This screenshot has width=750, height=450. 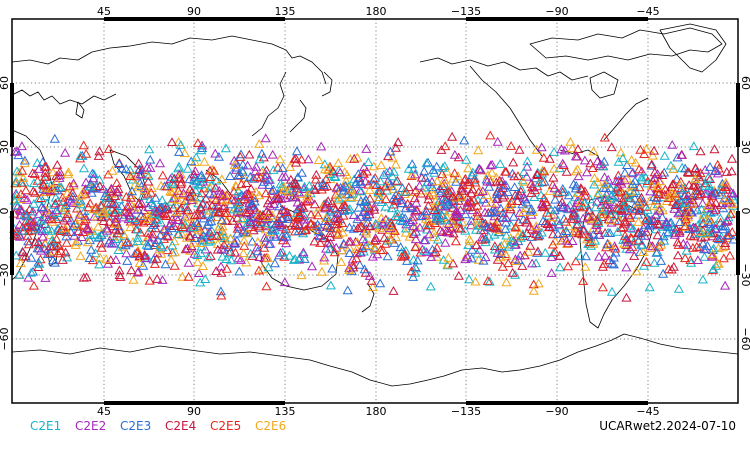 I want to click on coastline-eurasia, so click(x=169, y=60).